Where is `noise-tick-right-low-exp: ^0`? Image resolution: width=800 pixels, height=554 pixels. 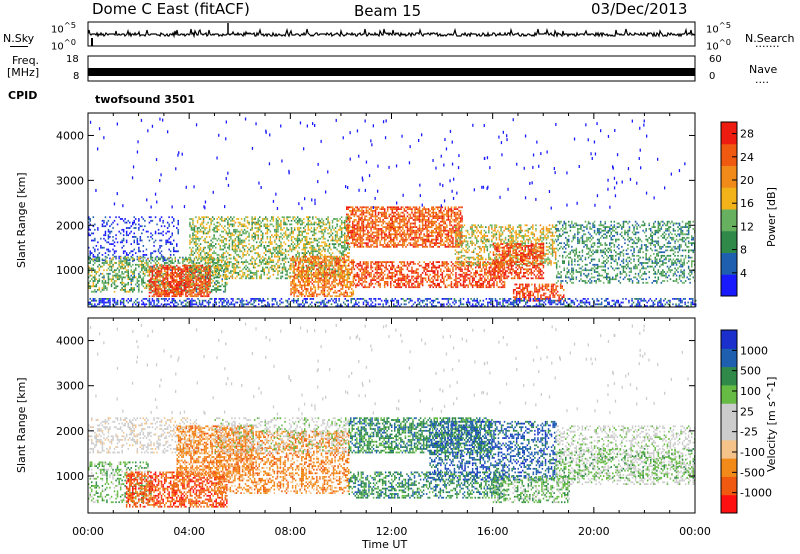
noise-tick-right-low-exp: ^0 is located at coordinates (725, 42).